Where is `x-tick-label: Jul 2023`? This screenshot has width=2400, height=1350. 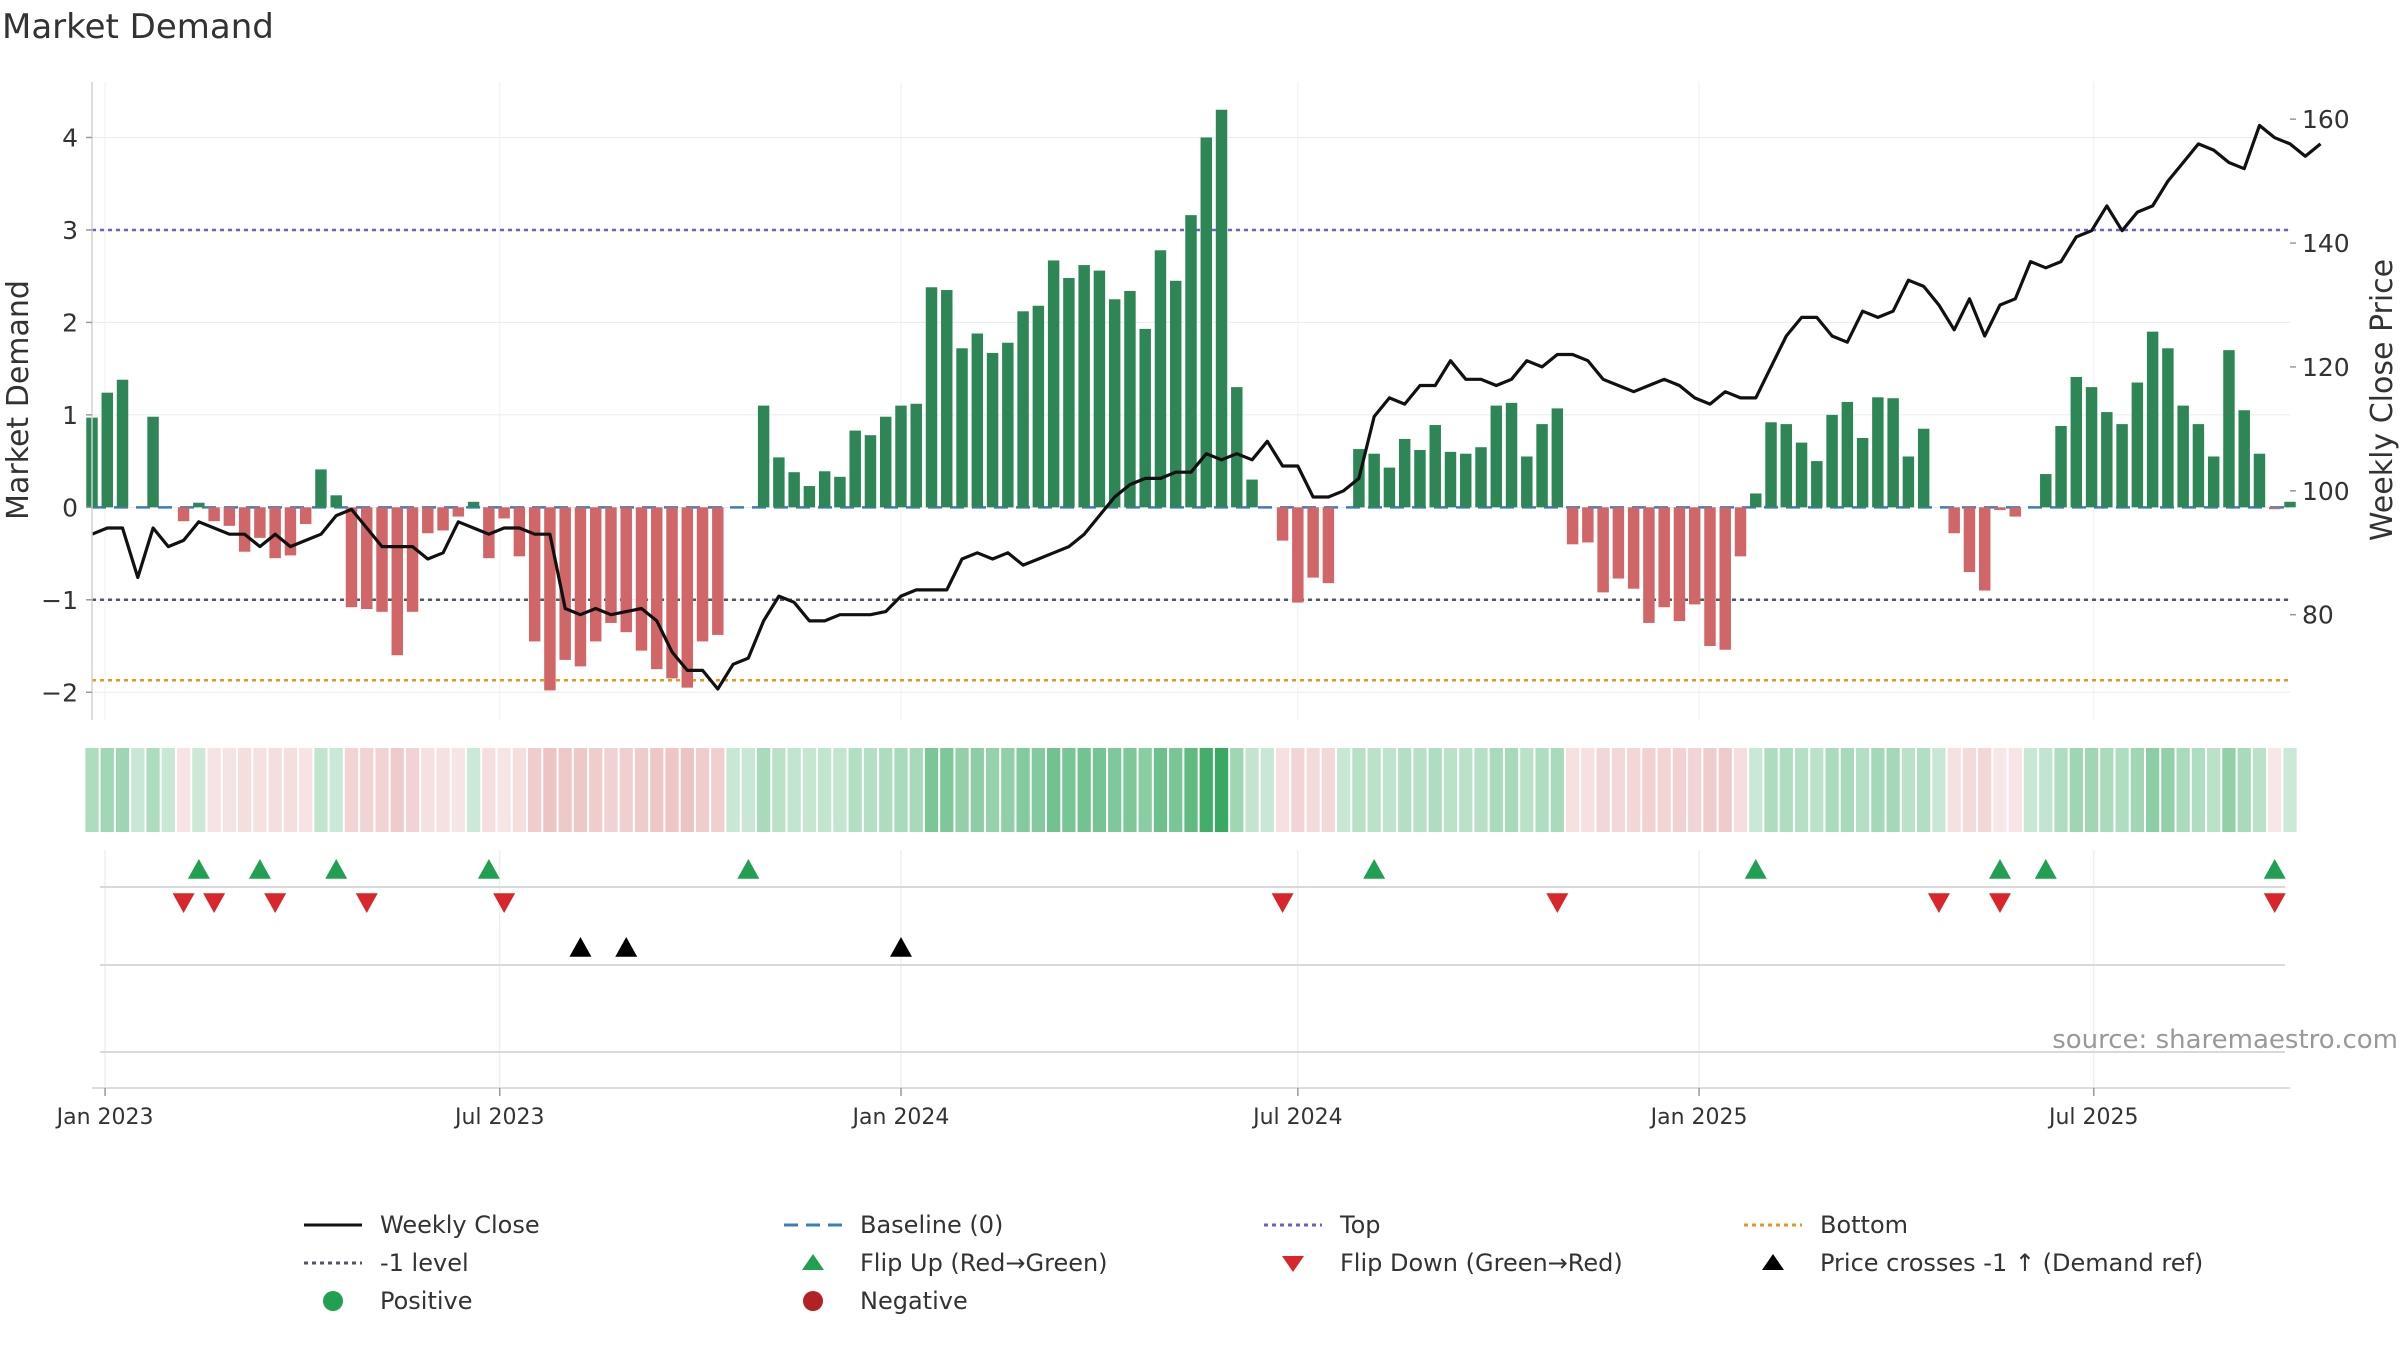 x-tick-label: Jul 2023 is located at coordinates (499, 1117).